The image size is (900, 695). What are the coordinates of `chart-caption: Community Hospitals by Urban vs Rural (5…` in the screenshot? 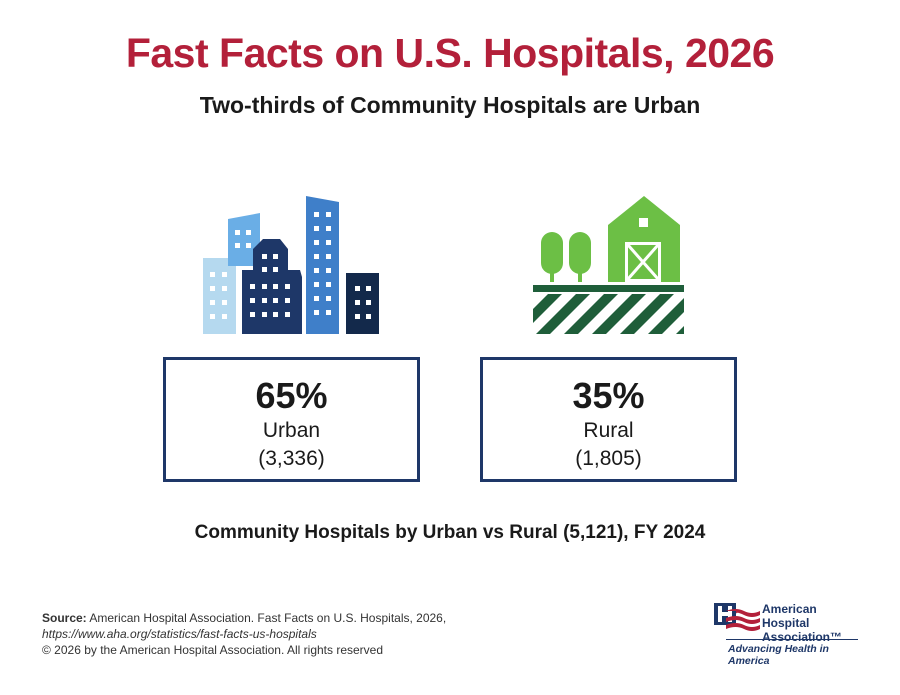 It's located at (450, 532).